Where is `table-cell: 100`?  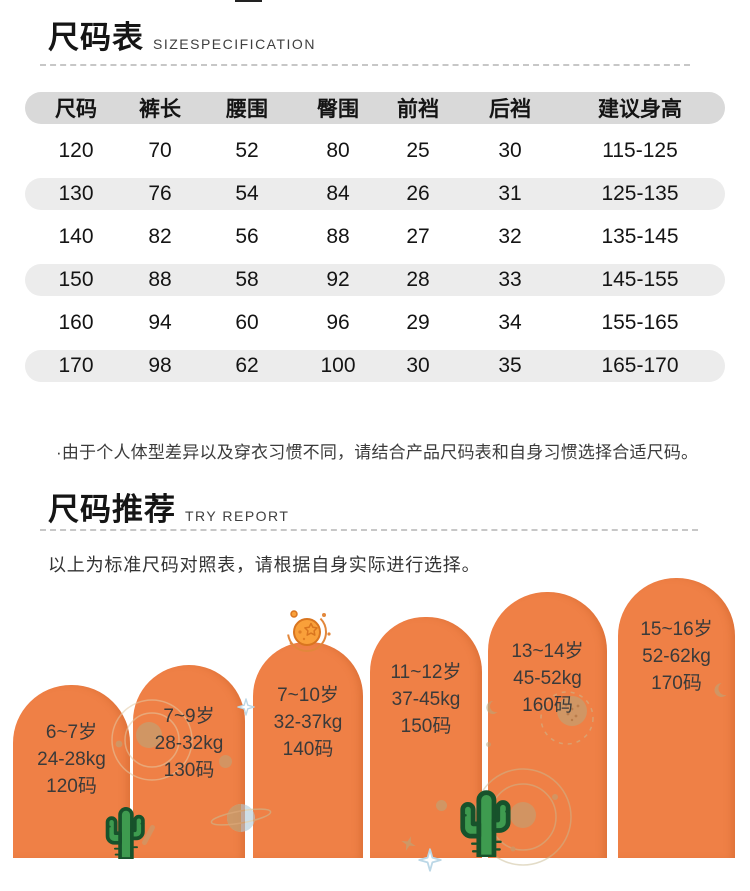
table-cell: 100 is located at coordinates (338, 365).